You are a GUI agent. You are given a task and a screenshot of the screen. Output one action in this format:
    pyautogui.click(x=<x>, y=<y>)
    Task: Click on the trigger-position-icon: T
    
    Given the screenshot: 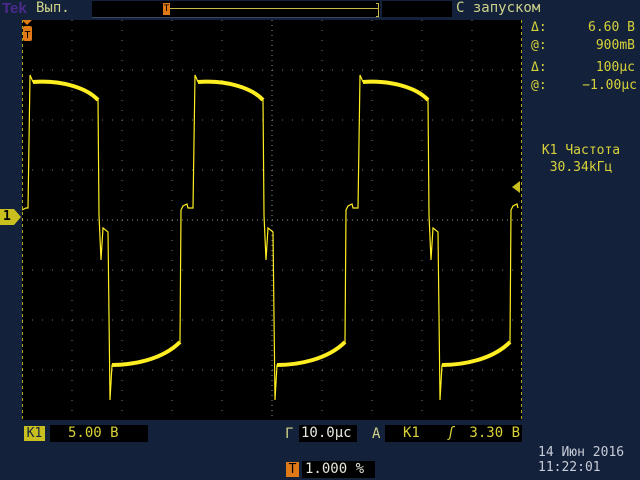 What is the action you would take?
    pyautogui.click(x=166, y=9)
    